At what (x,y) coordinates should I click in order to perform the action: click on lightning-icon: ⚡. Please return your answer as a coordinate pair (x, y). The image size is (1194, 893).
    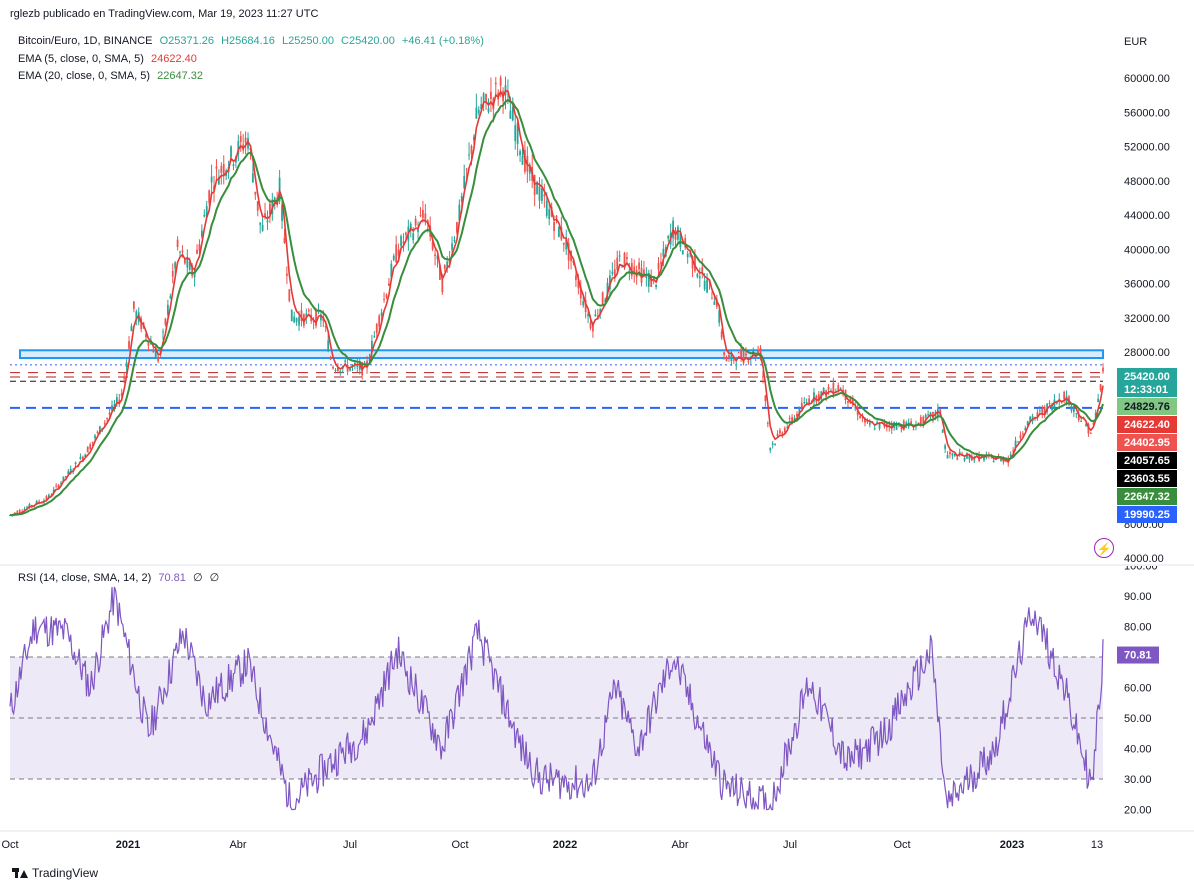
    Looking at the image, I should click on (1104, 548).